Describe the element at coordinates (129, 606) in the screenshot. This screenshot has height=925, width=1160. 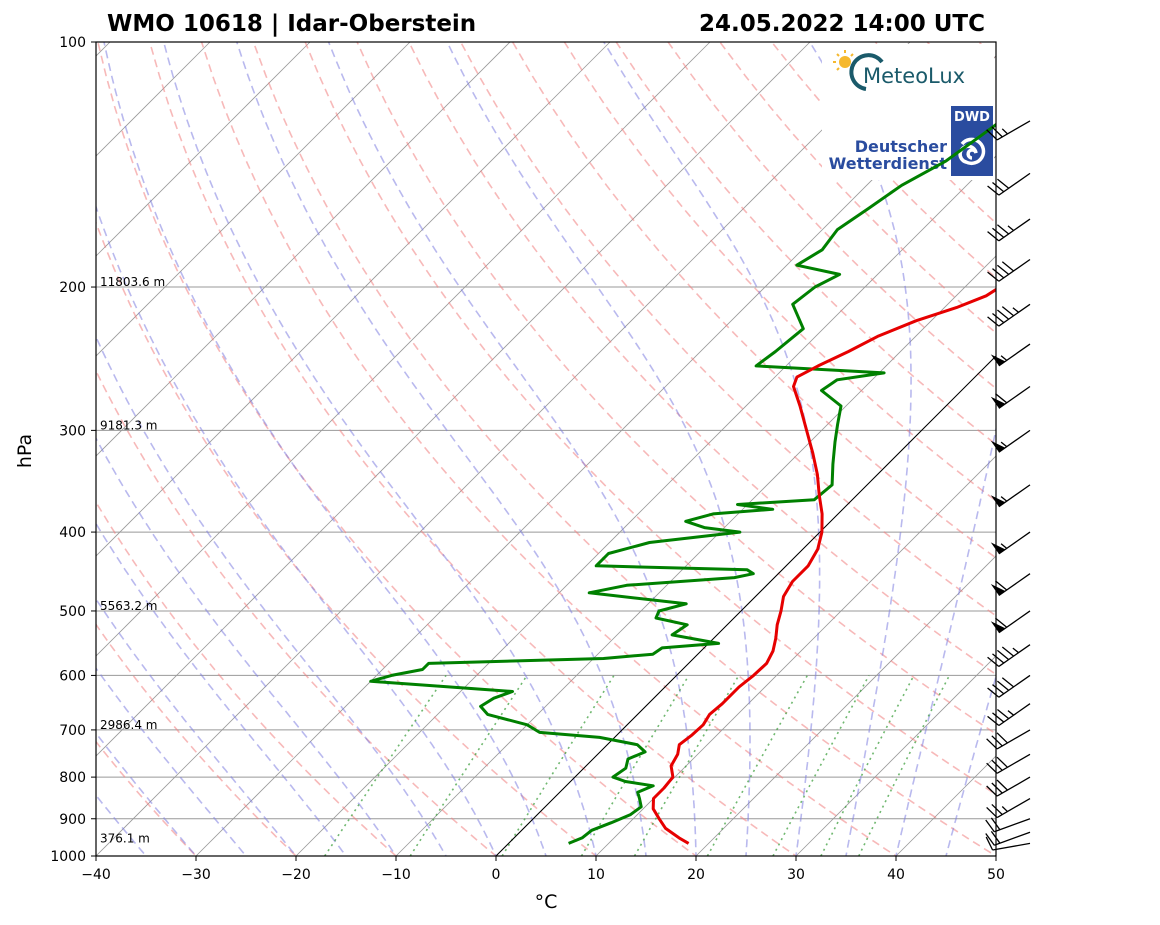
I see `height-label: 5563.2 m` at that location.